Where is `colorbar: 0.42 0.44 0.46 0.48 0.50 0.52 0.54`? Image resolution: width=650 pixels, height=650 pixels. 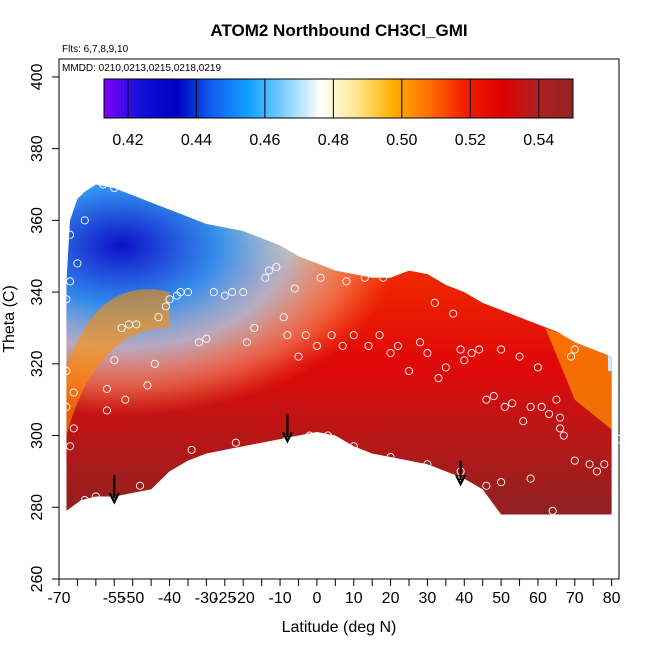
colorbar: 0.42 0.44 0.46 0.48 0.50 0.52 0.54 is located at coordinates (338, 113).